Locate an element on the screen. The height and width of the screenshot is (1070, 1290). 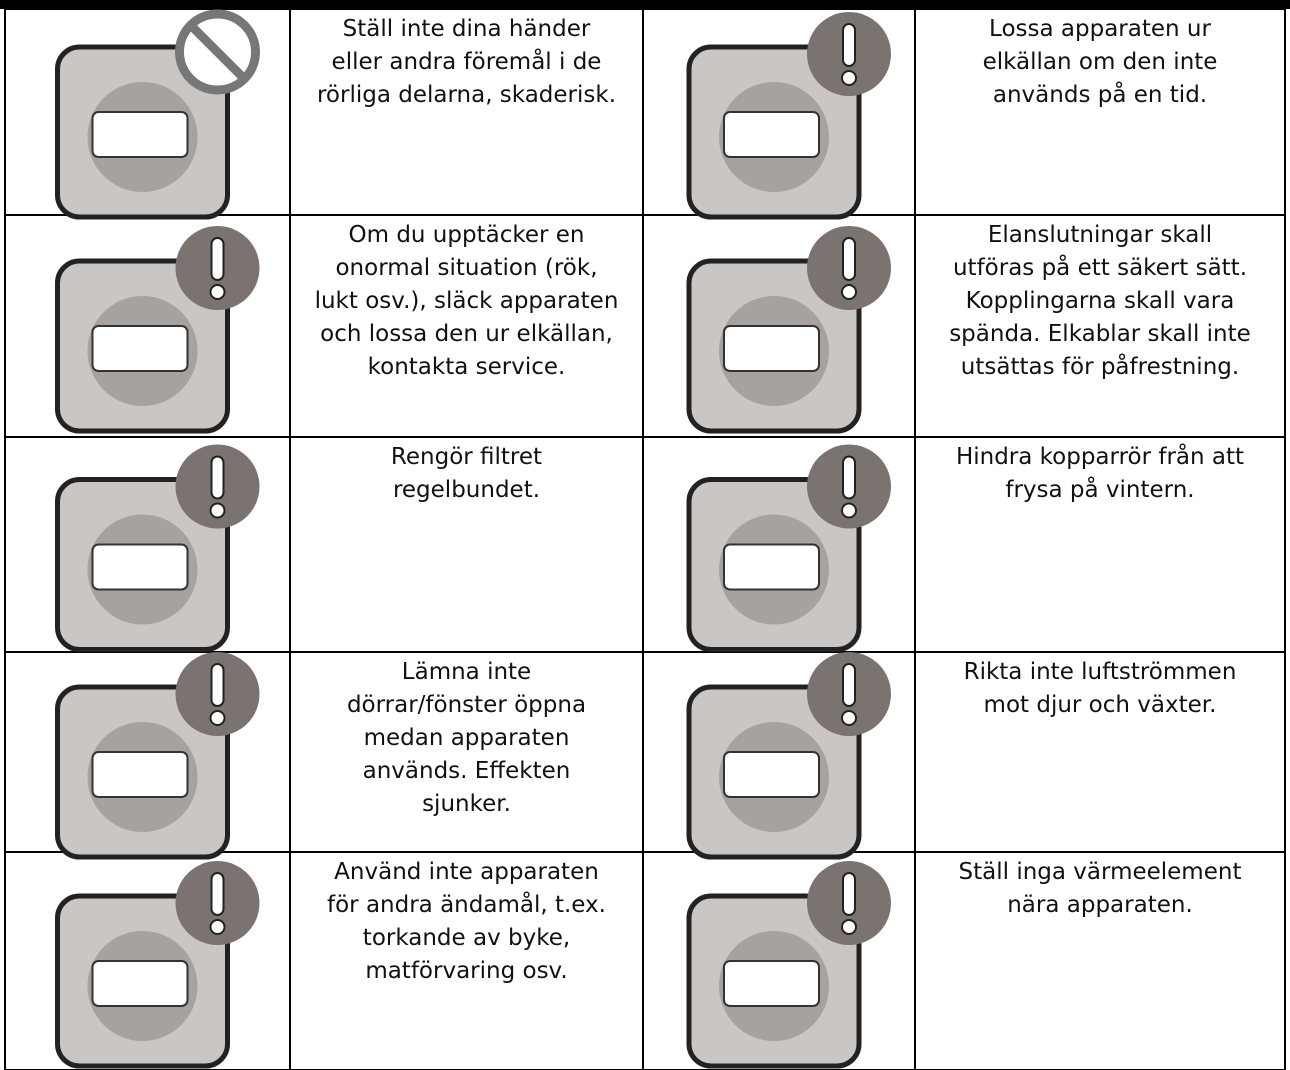
text-line: onormal situation (rök, is located at coordinates (466, 268).